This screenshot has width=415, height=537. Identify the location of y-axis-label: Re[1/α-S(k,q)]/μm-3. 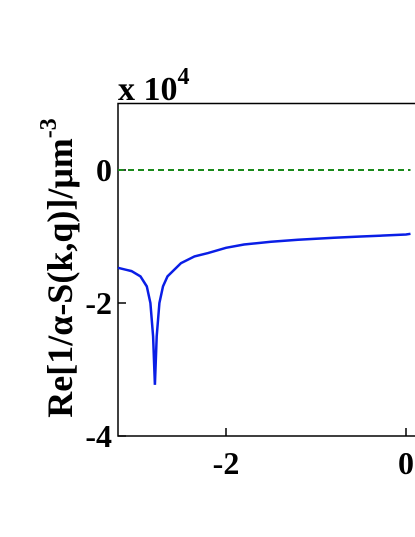
(58, 267).